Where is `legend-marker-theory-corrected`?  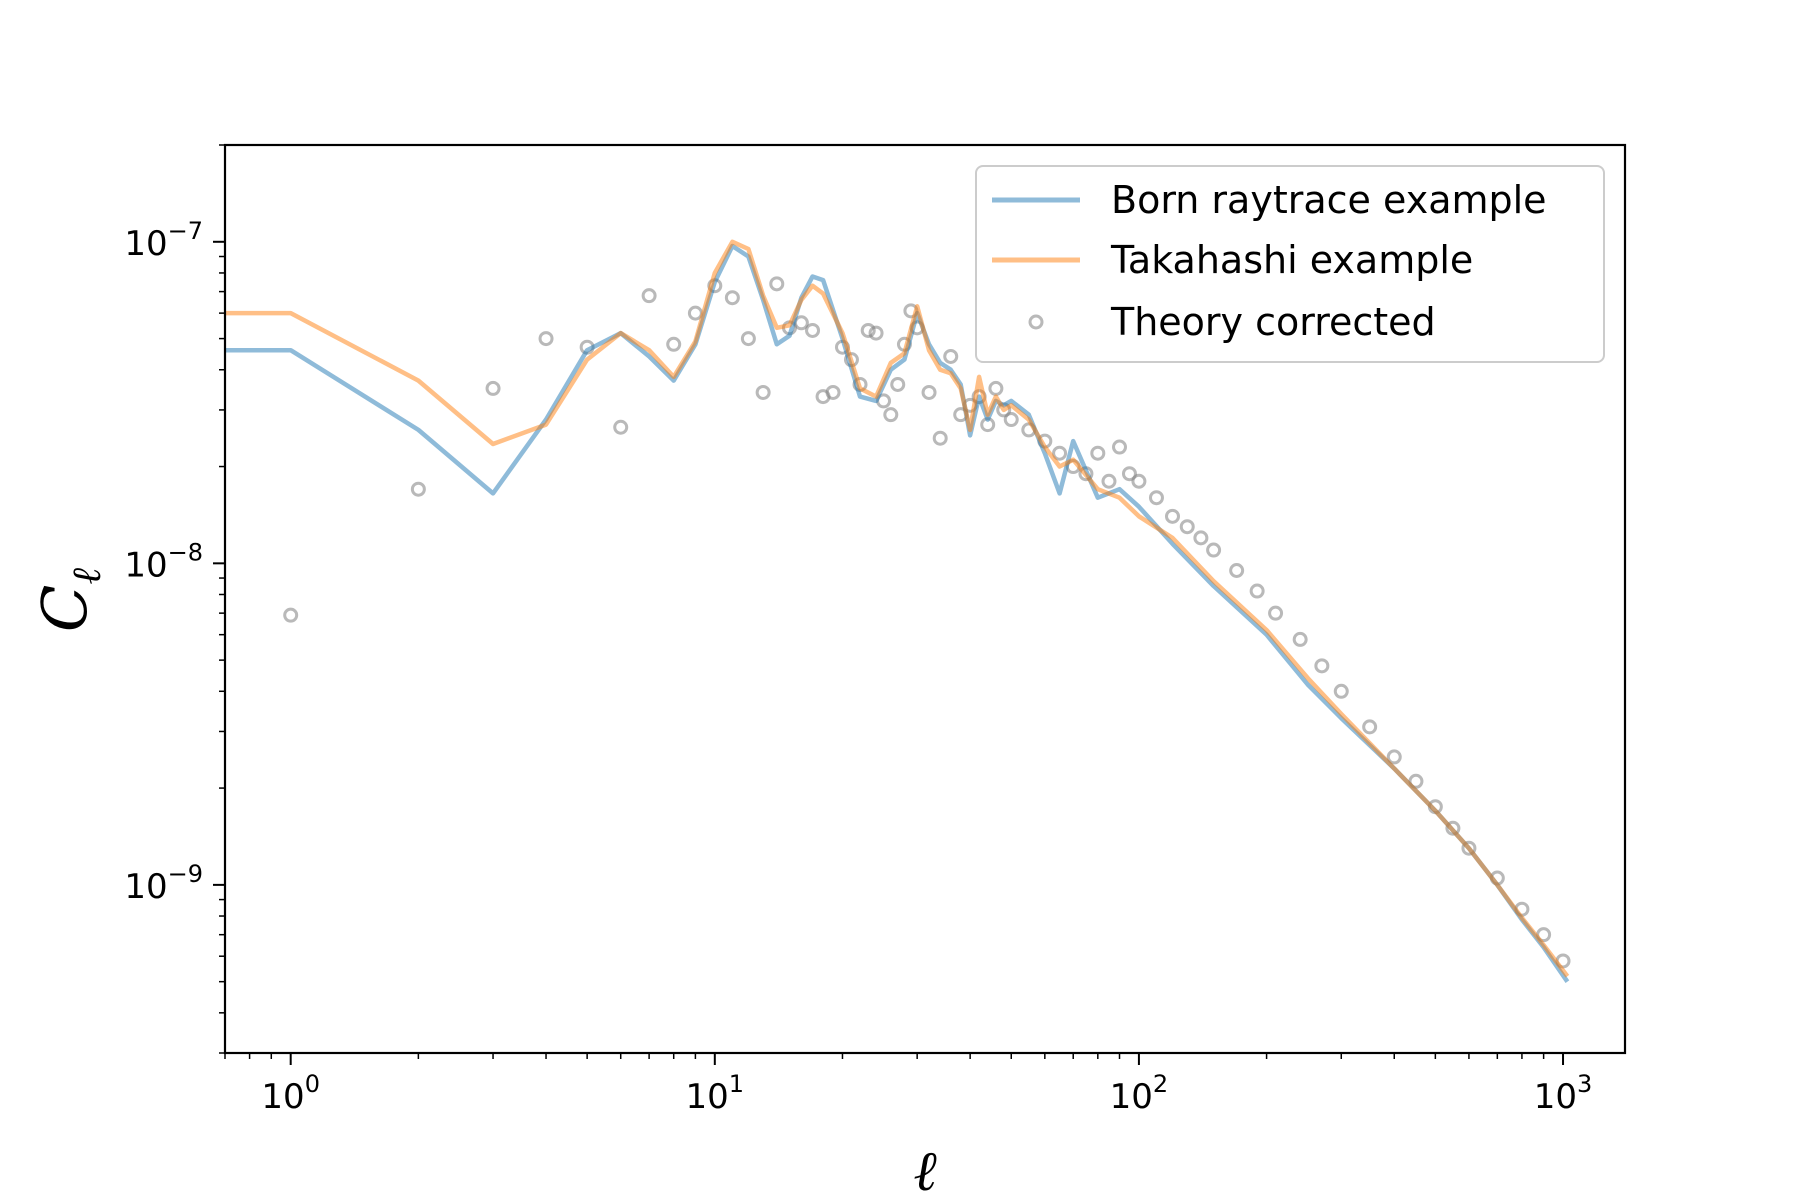
legend-marker-theory-corrected is located at coordinates (1036, 322).